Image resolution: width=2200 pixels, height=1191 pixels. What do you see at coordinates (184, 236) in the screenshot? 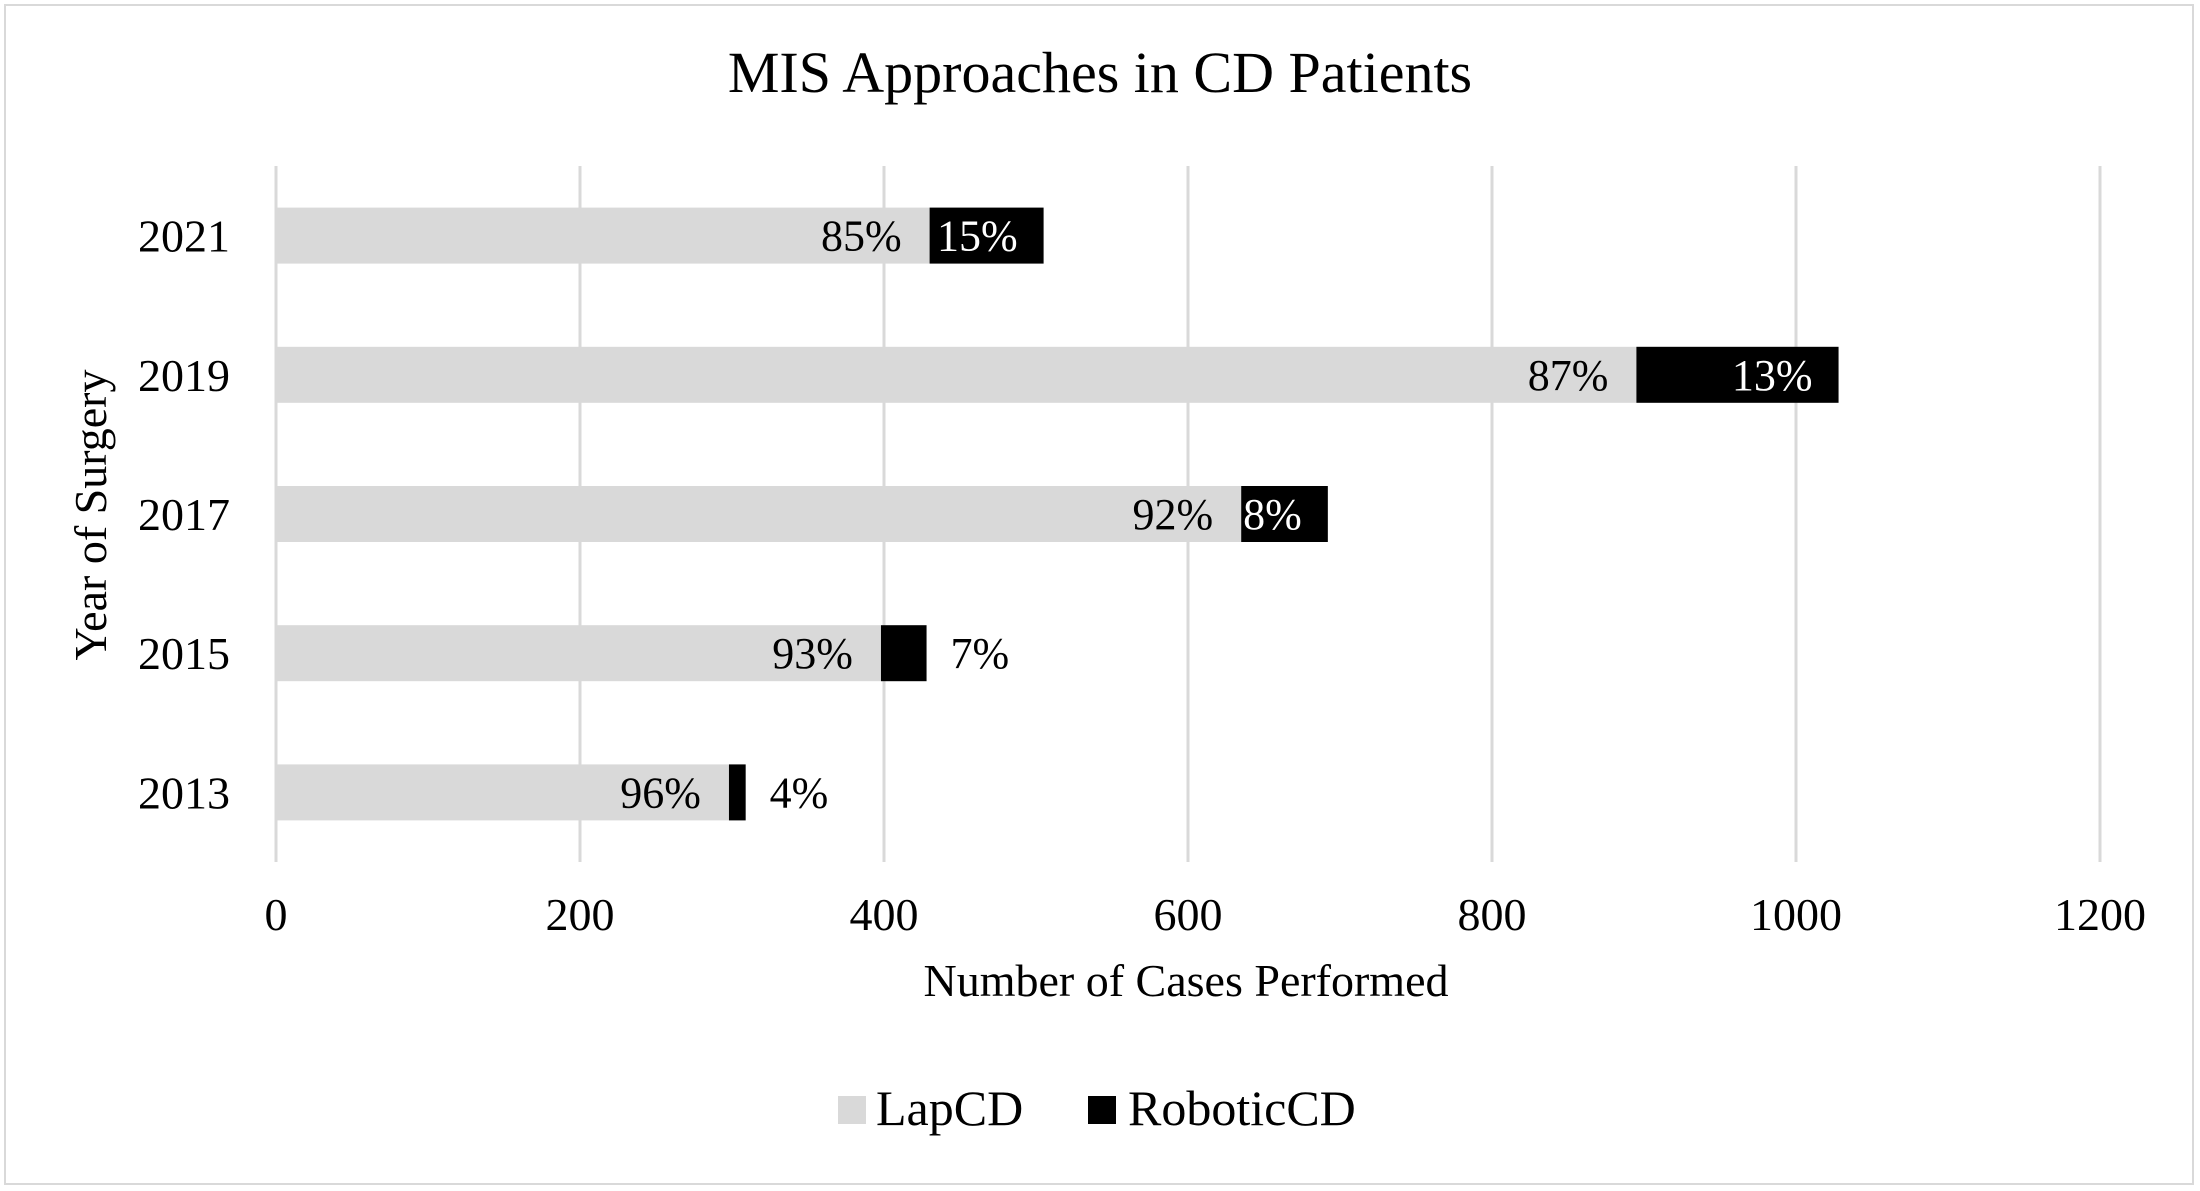
I see `y-tick-label: 2021` at bounding box center [184, 236].